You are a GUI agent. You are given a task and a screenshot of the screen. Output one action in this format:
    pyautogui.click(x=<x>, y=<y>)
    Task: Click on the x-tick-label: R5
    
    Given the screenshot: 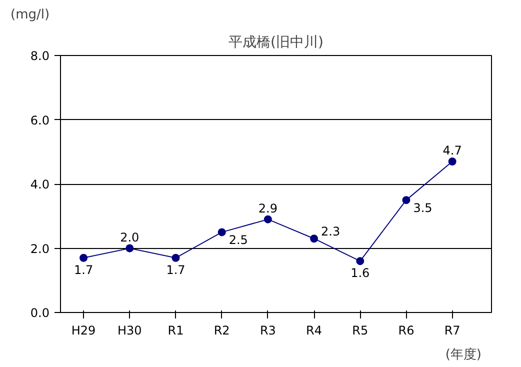 What is the action you would take?
    pyautogui.click(x=360, y=331)
    